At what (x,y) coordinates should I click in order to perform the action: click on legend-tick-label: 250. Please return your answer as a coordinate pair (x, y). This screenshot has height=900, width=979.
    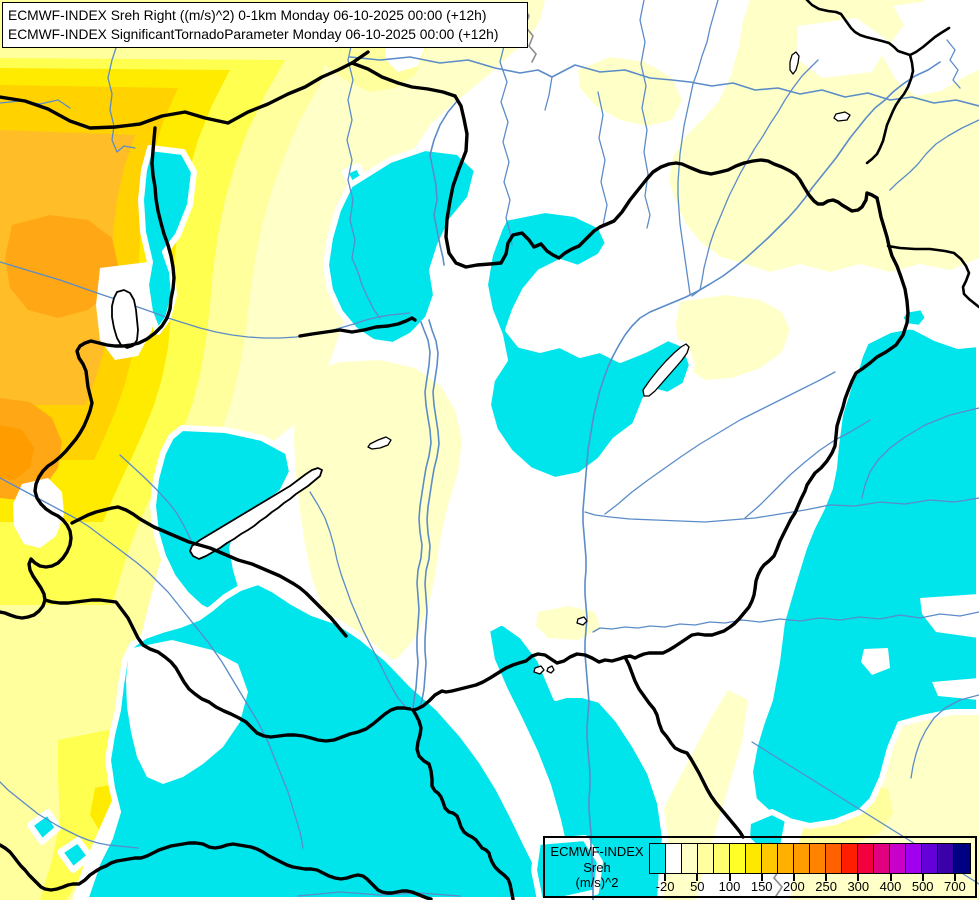
    Looking at the image, I should click on (826, 886).